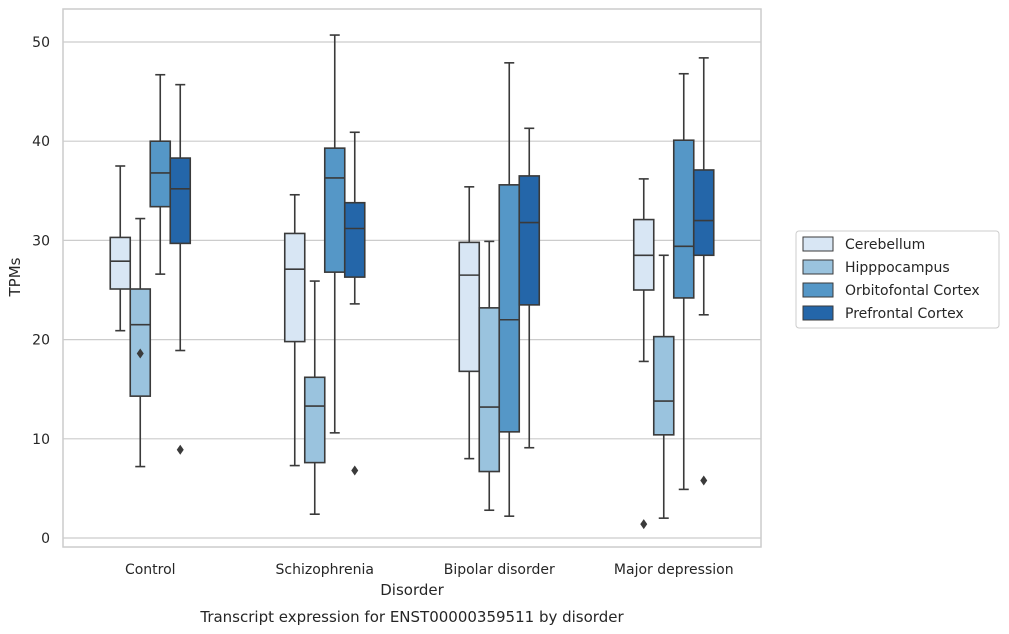 The width and height of the screenshot is (1009, 634). I want to click on legend-label: Hipppocampus, so click(897, 268).